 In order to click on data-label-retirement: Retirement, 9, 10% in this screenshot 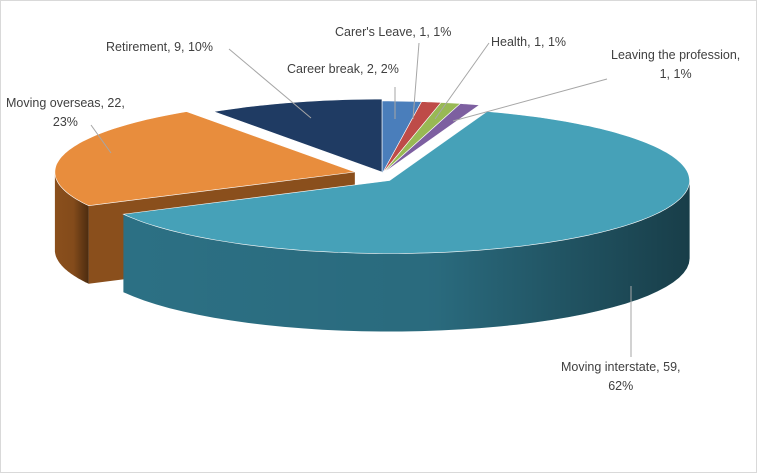, I will do `click(159, 47)`.